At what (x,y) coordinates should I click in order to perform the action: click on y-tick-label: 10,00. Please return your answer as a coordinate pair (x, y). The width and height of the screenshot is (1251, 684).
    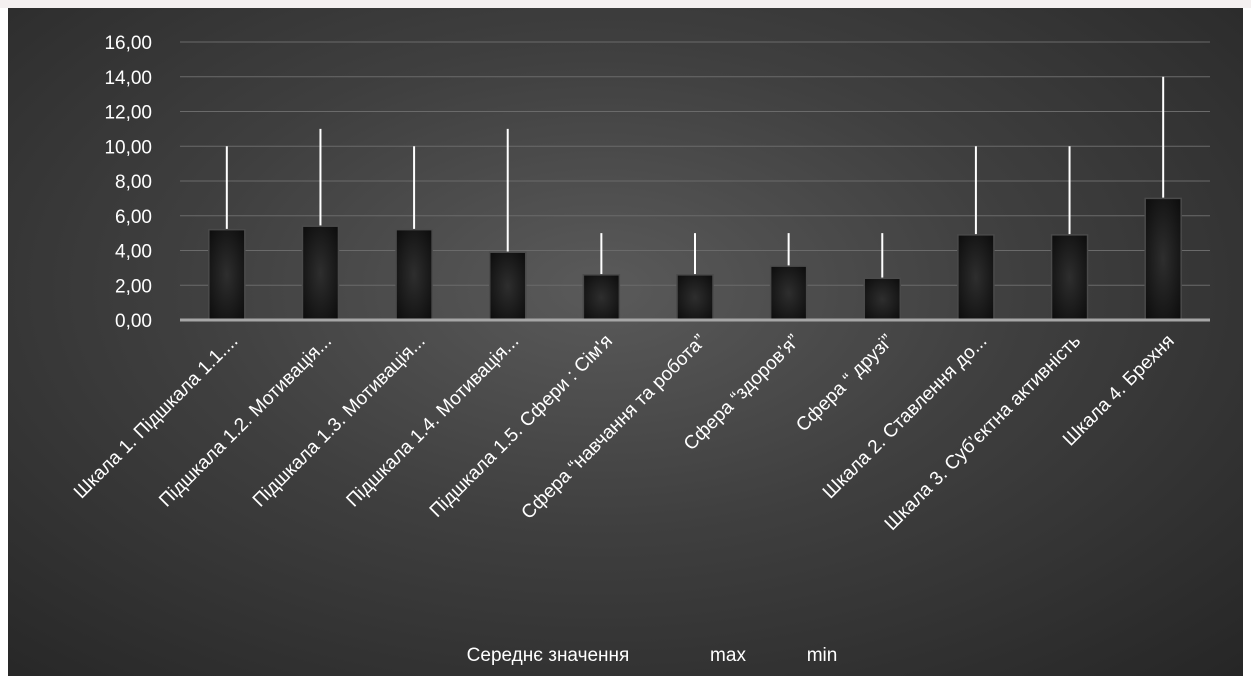
    Looking at the image, I should click on (128, 147).